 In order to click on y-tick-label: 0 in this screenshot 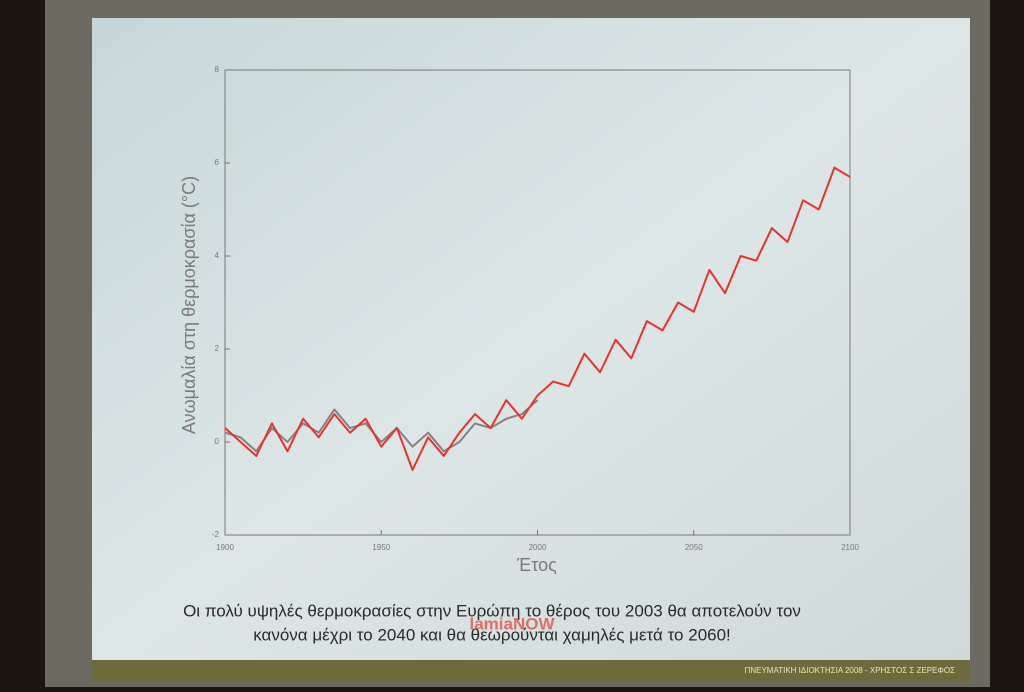, I will do `click(217, 441)`.